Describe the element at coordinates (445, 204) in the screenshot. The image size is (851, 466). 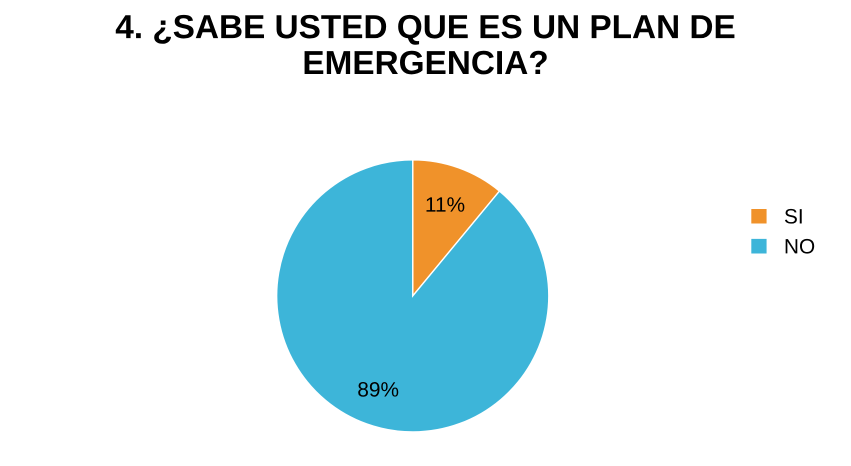
I see `data-label: 11%` at that location.